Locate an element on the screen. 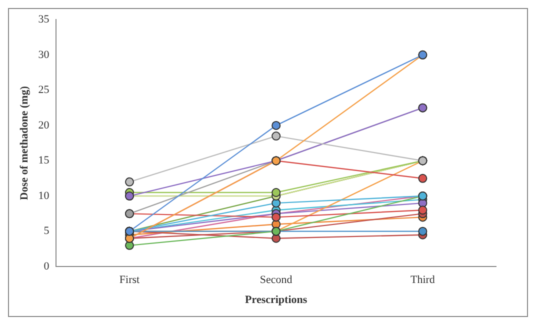 The width and height of the screenshot is (538, 327). y-axis-title: Dose of methadone (mg) is located at coordinates (24, 143).